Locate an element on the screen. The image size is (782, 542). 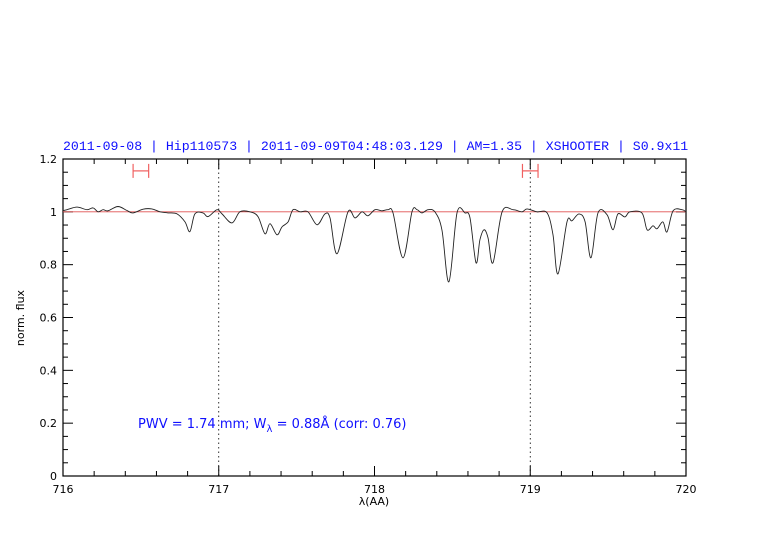
pwv-annotation: PWV = 1.74 mm; Wλ = 0.88Å (corr: 0.76) is located at coordinates (272, 425).